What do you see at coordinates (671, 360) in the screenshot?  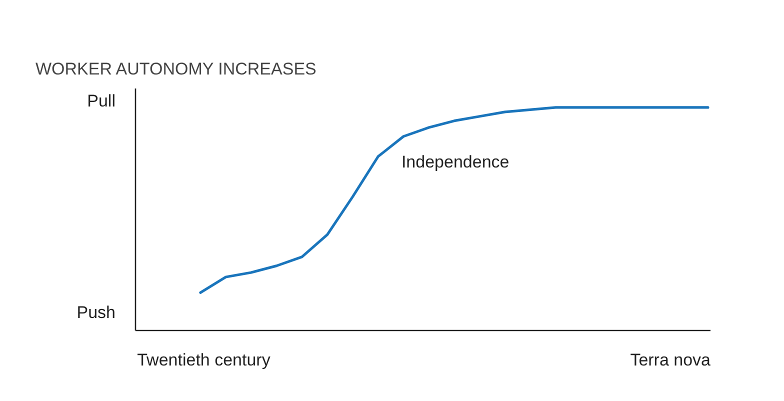 I see `text: Terra nova` at bounding box center [671, 360].